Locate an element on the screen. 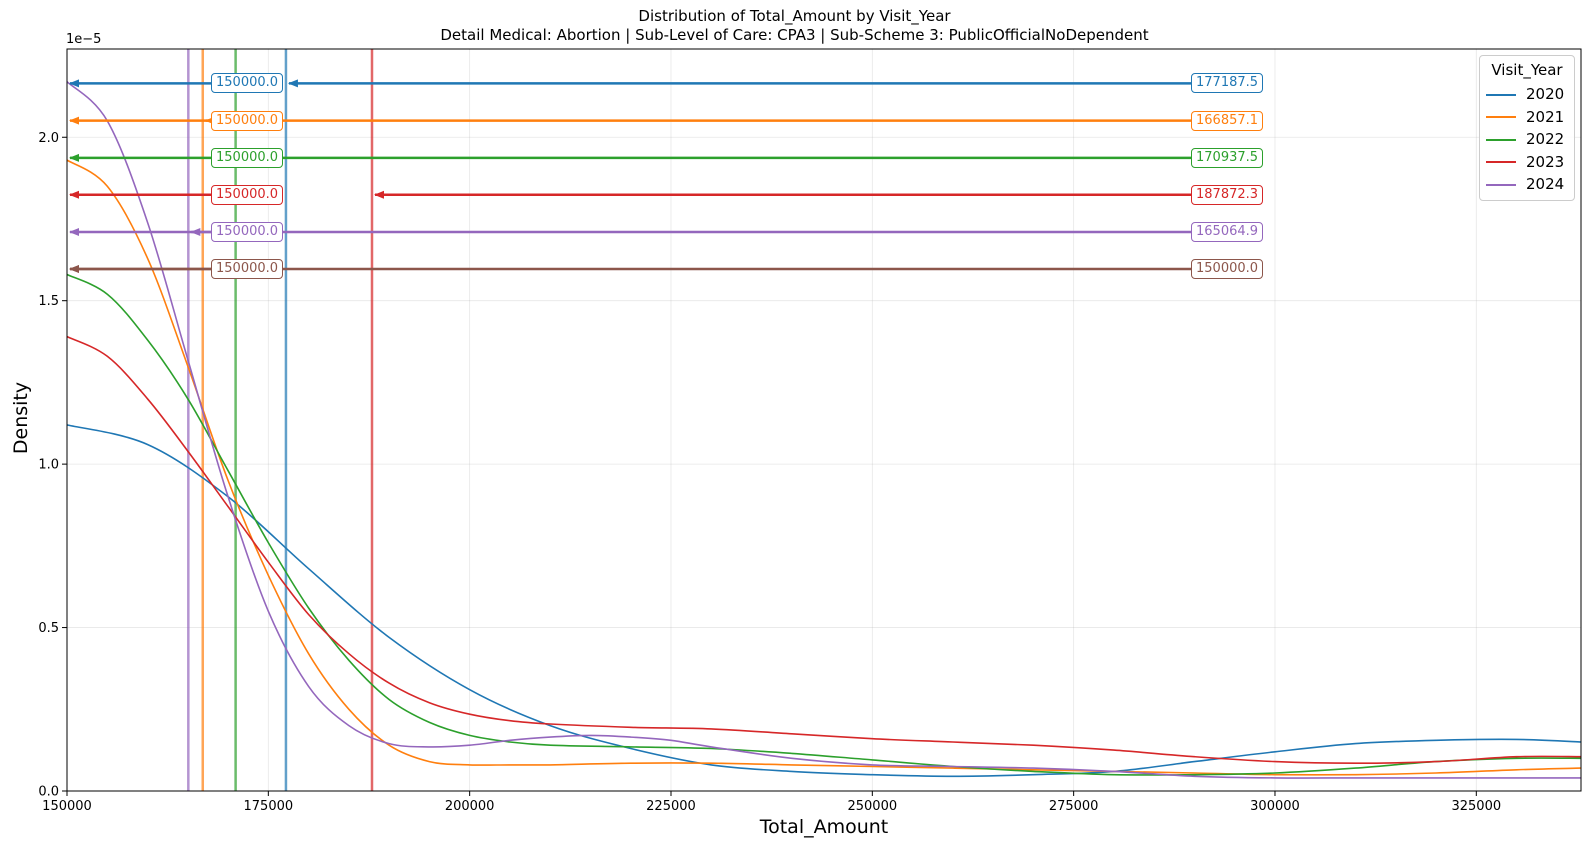  annotation-right-label: 177187.5 is located at coordinates (1227, 83).